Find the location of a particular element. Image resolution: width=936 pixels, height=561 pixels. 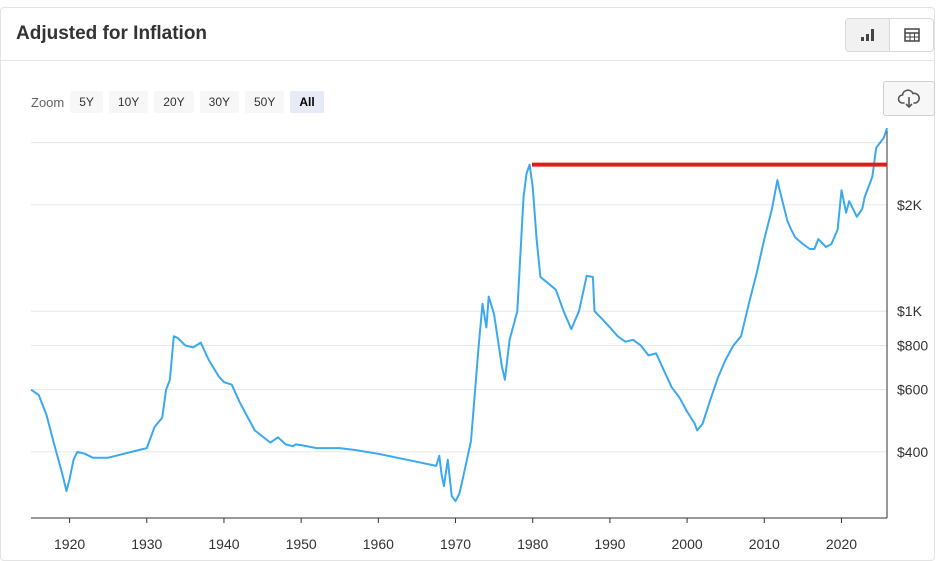

y-axis: $400 $600 $800 $1K $2K is located at coordinates (912, 328).